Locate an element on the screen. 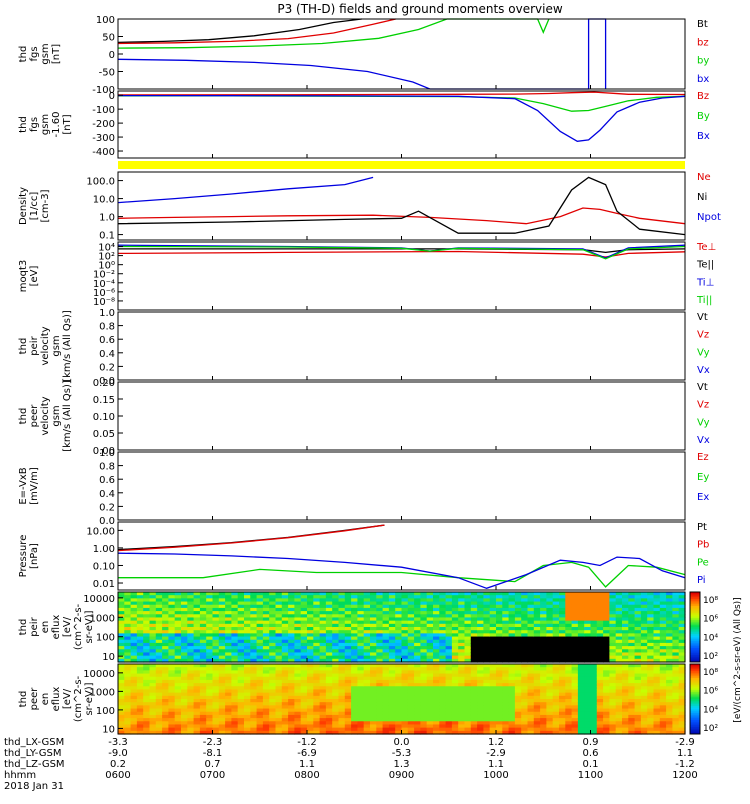 The height and width of the screenshot is (804, 750). x-axis-value: 0.2 is located at coordinates (118, 764).